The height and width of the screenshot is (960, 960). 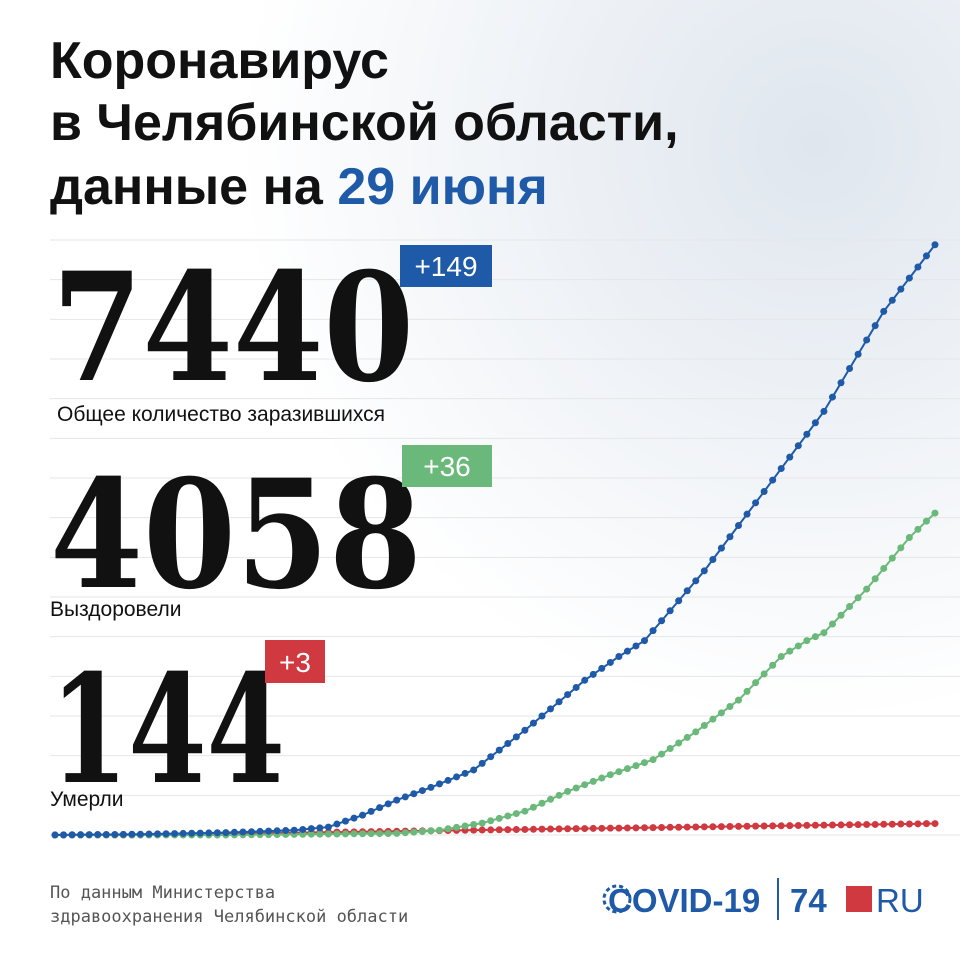 What do you see at coordinates (221, 414) in the screenshot?
I see `stat-label: Общее количество заразившихся` at bounding box center [221, 414].